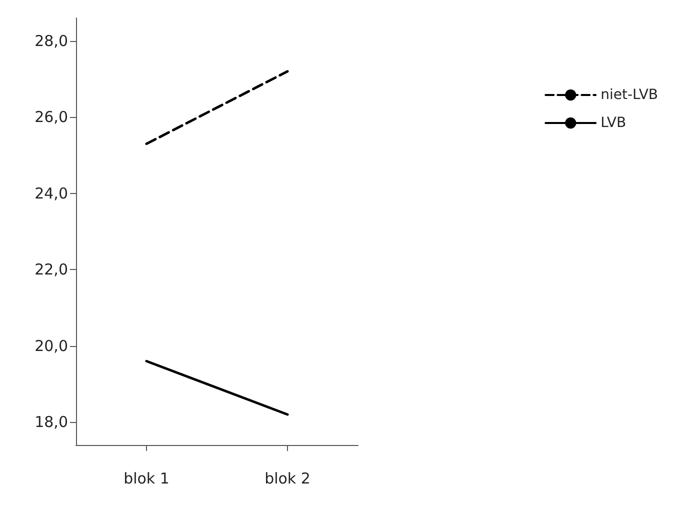 This screenshot has height=508, width=681. What do you see at coordinates (51, 193) in the screenshot?
I see `y-tick-label: 24,0` at bounding box center [51, 193].